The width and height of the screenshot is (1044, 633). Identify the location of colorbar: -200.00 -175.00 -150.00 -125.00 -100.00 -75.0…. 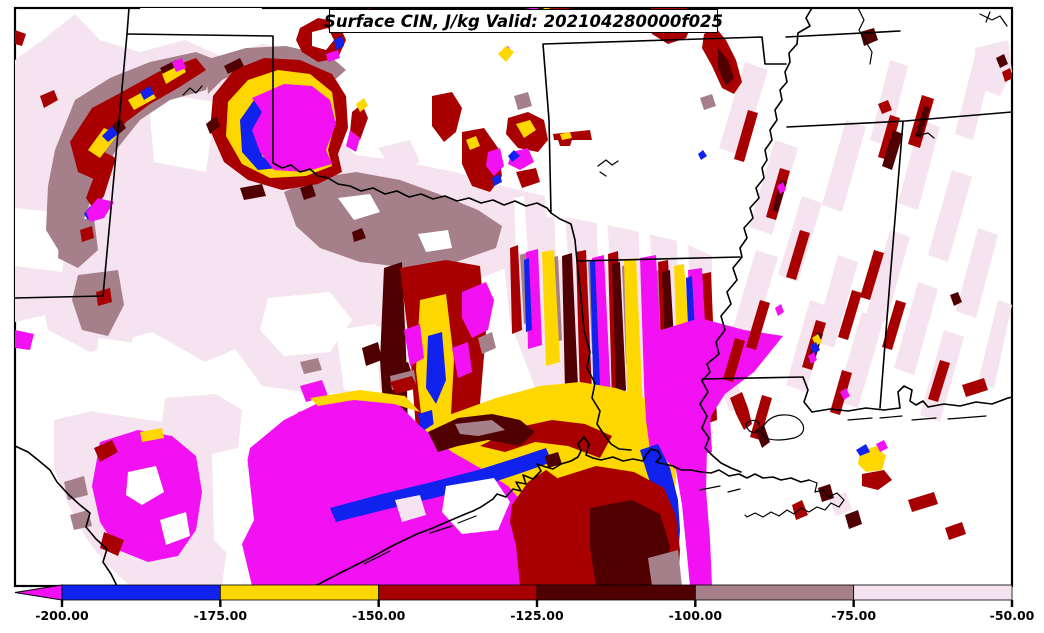
(524, 603).